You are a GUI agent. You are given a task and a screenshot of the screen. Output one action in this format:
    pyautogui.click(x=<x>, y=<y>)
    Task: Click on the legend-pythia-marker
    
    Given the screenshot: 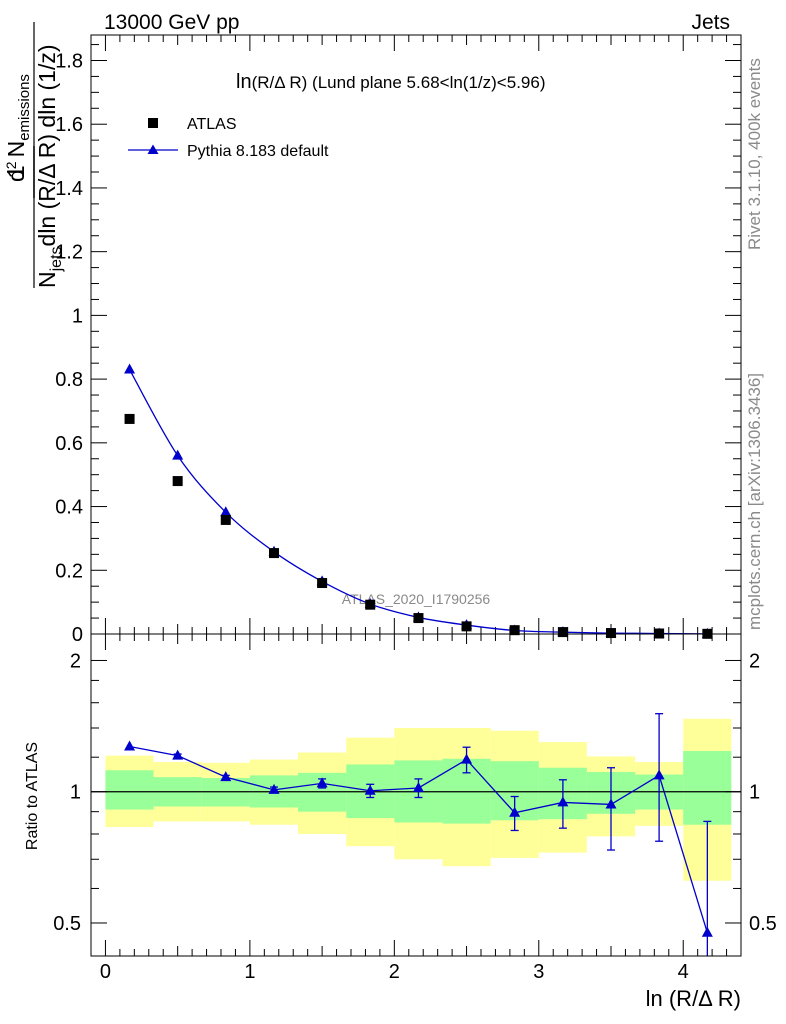 What is the action you would take?
    pyautogui.click(x=153, y=149)
    